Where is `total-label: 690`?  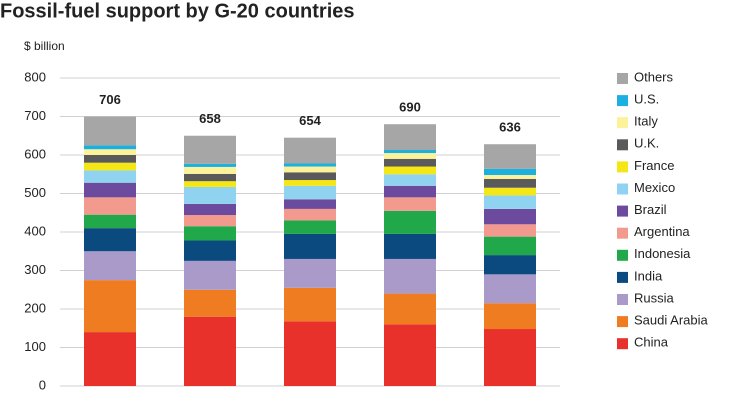 total-label: 690 is located at coordinates (410, 107).